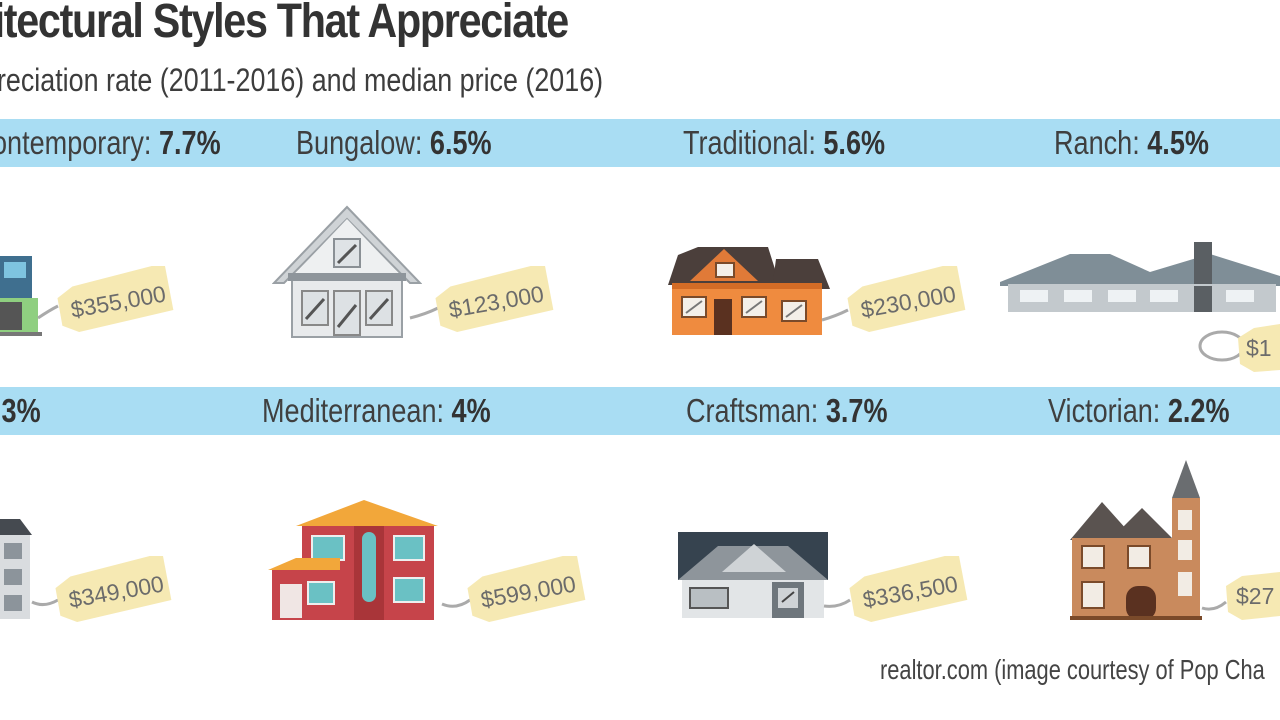  What do you see at coordinates (1259, 348) in the screenshot?
I see `price-label: $1` at bounding box center [1259, 348].